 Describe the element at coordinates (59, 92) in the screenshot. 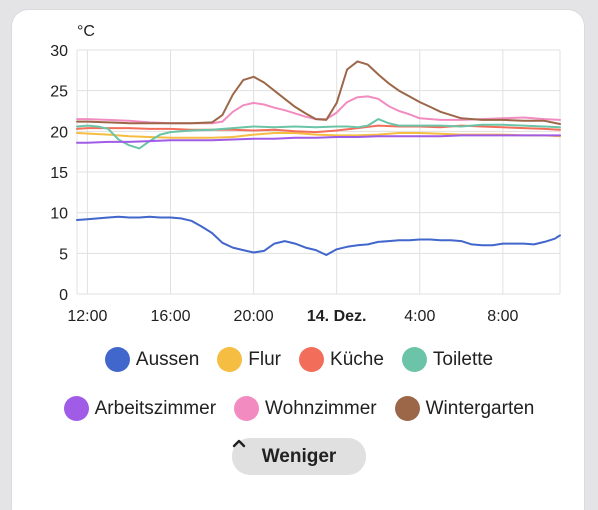

I see `y-tick-label: 25` at that location.